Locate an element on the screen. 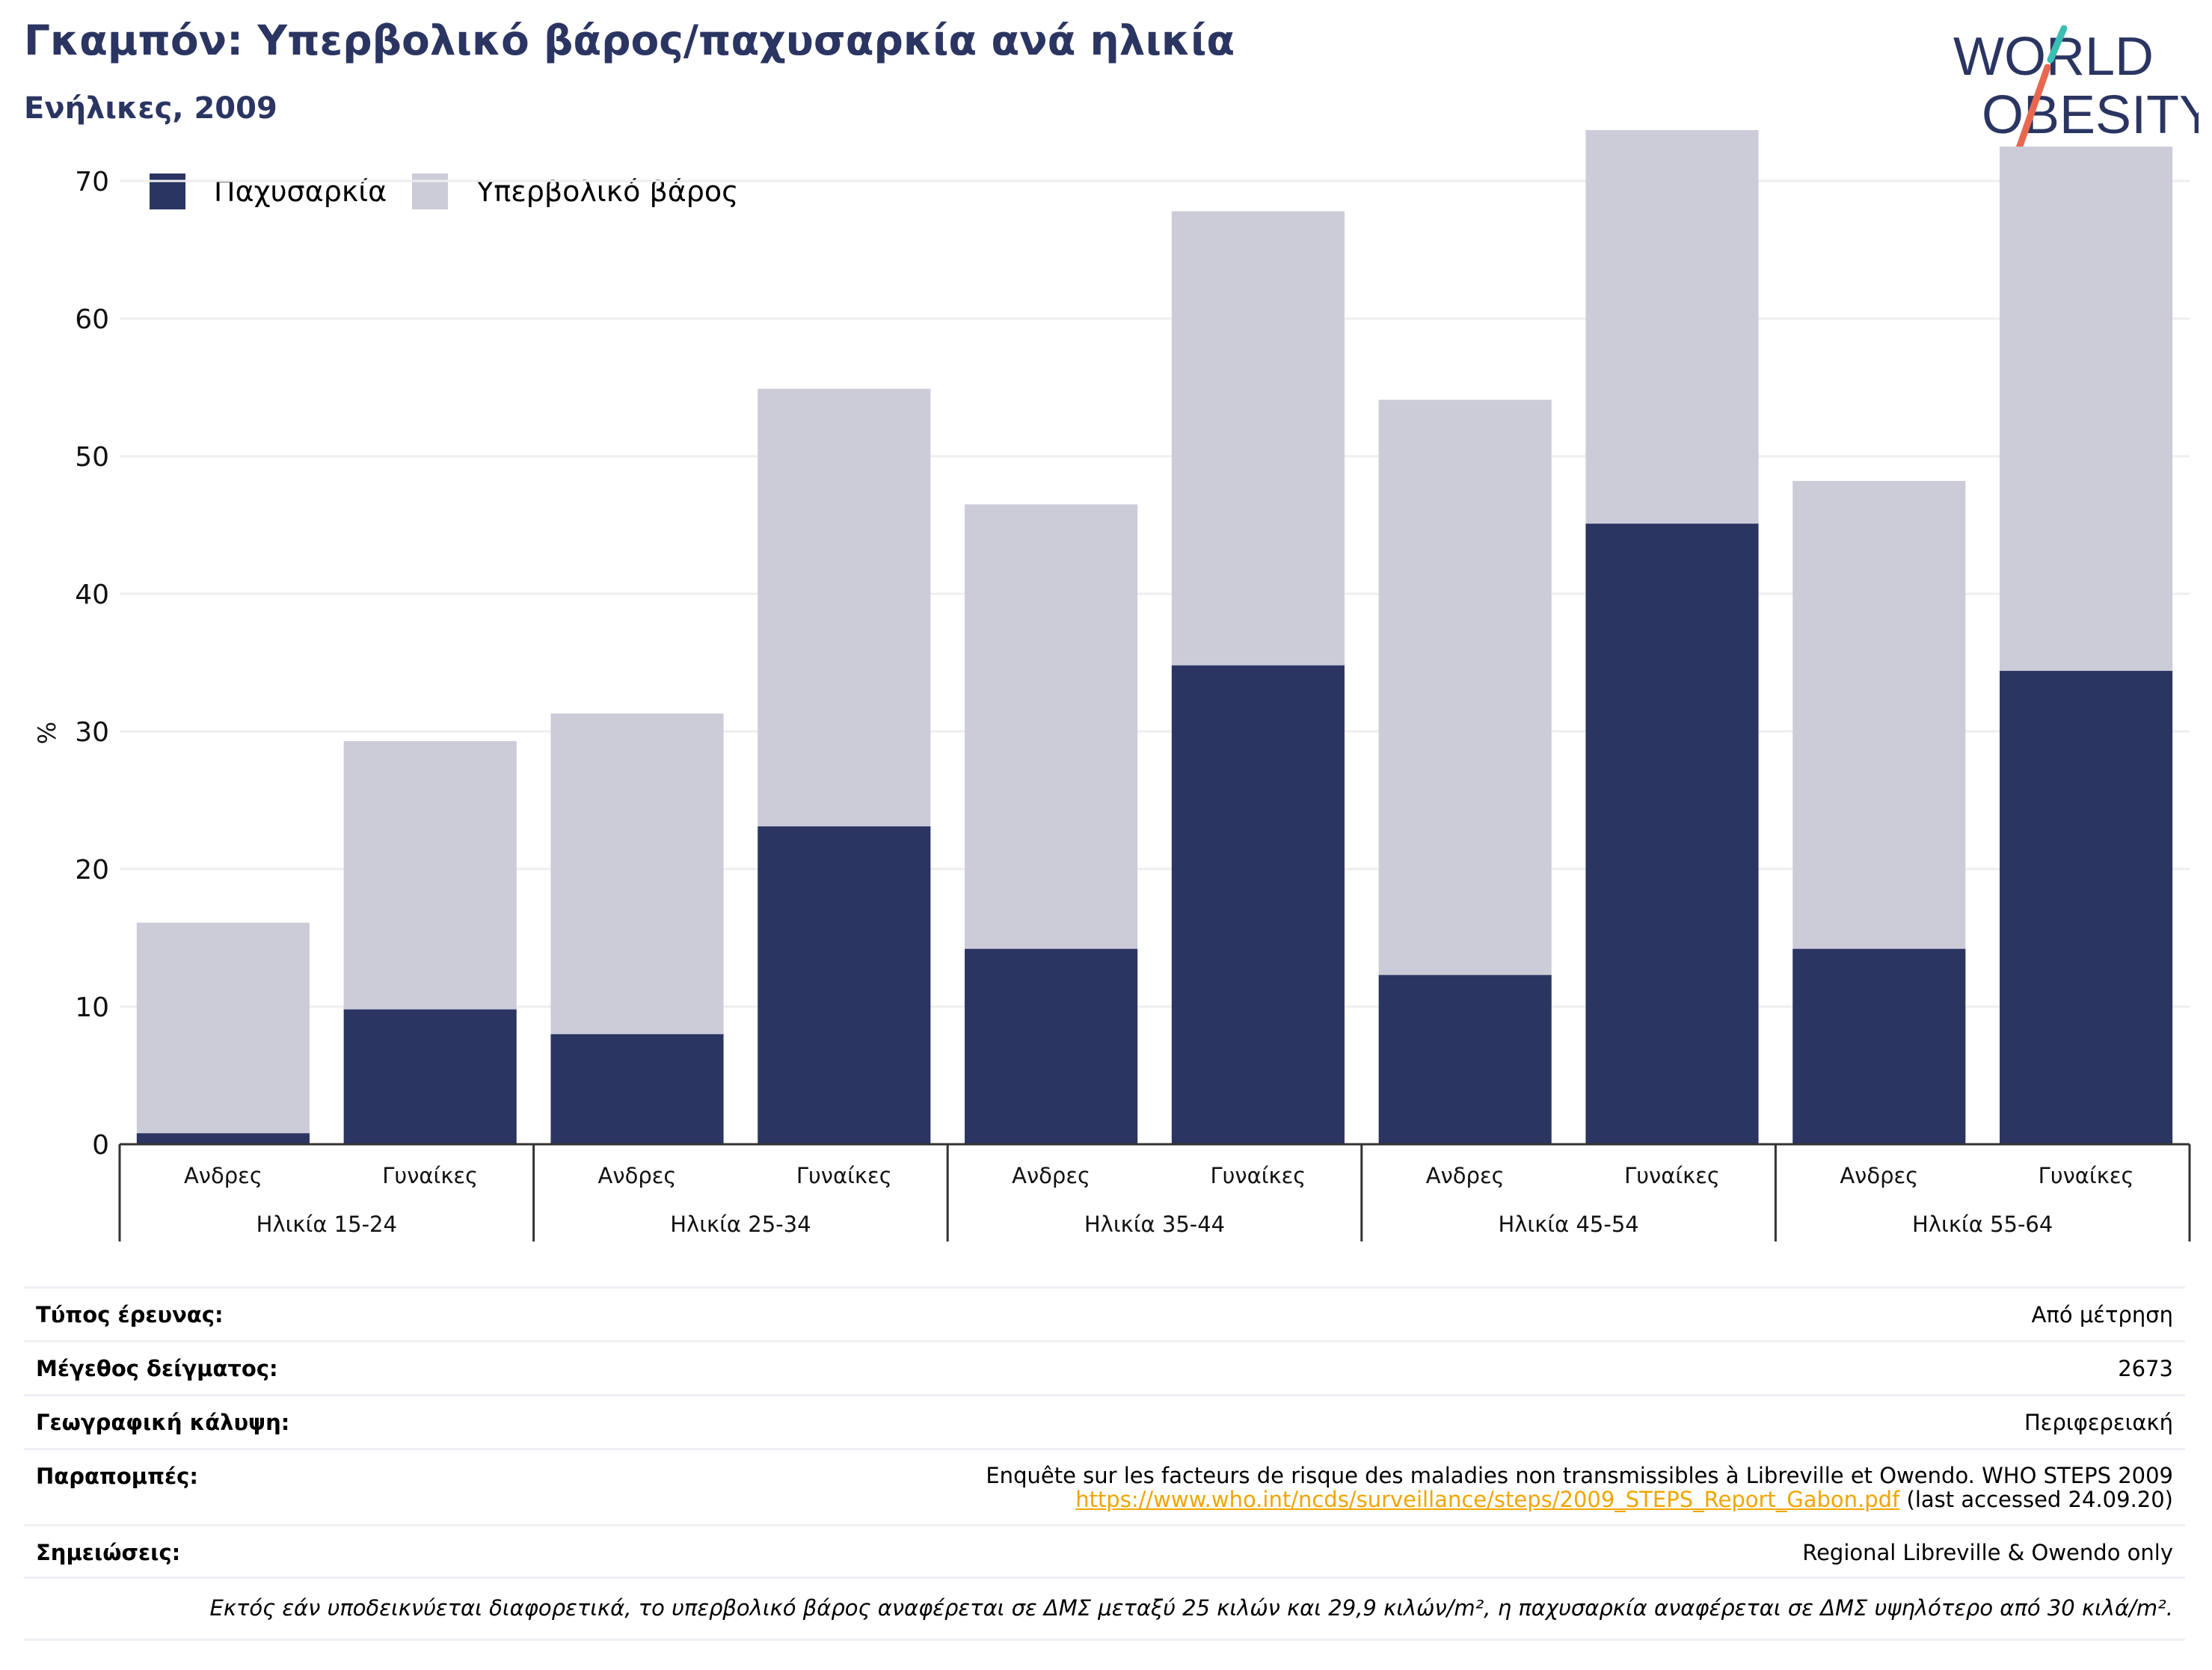  group-label: Ηλικία 25-34 is located at coordinates (740, 1224).